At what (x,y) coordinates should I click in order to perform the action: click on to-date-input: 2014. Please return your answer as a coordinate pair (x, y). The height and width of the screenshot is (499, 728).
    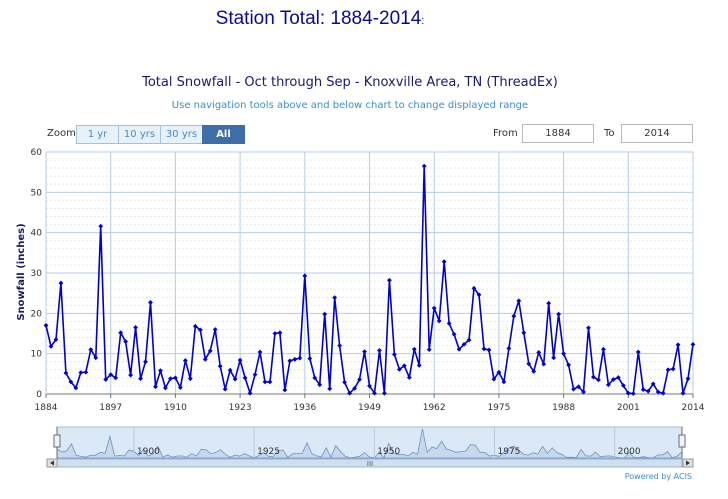
    Looking at the image, I should click on (657, 133).